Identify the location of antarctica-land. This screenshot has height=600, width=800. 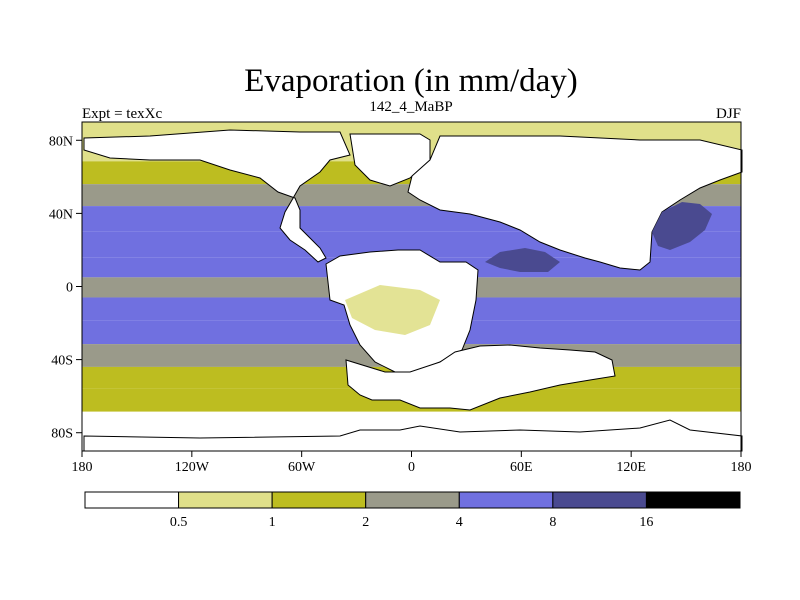
(413, 435).